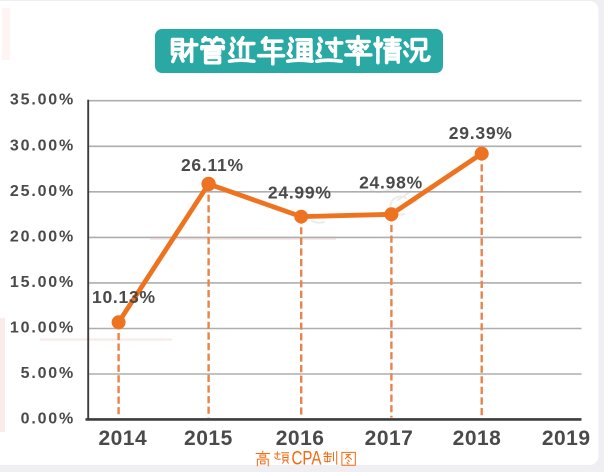 The image size is (604, 472). Describe the element at coordinates (124, 297) in the screenshot. I see `svg-text: 10.13%` at that location.